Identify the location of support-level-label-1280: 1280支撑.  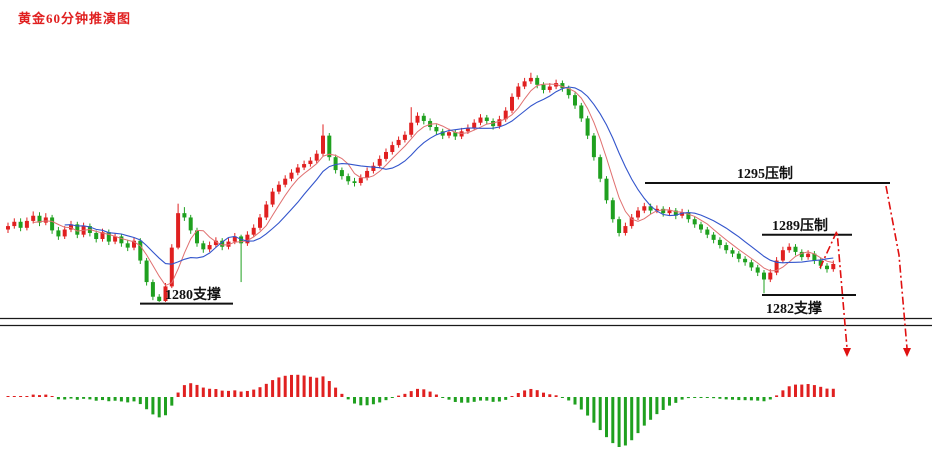
(193, 295).